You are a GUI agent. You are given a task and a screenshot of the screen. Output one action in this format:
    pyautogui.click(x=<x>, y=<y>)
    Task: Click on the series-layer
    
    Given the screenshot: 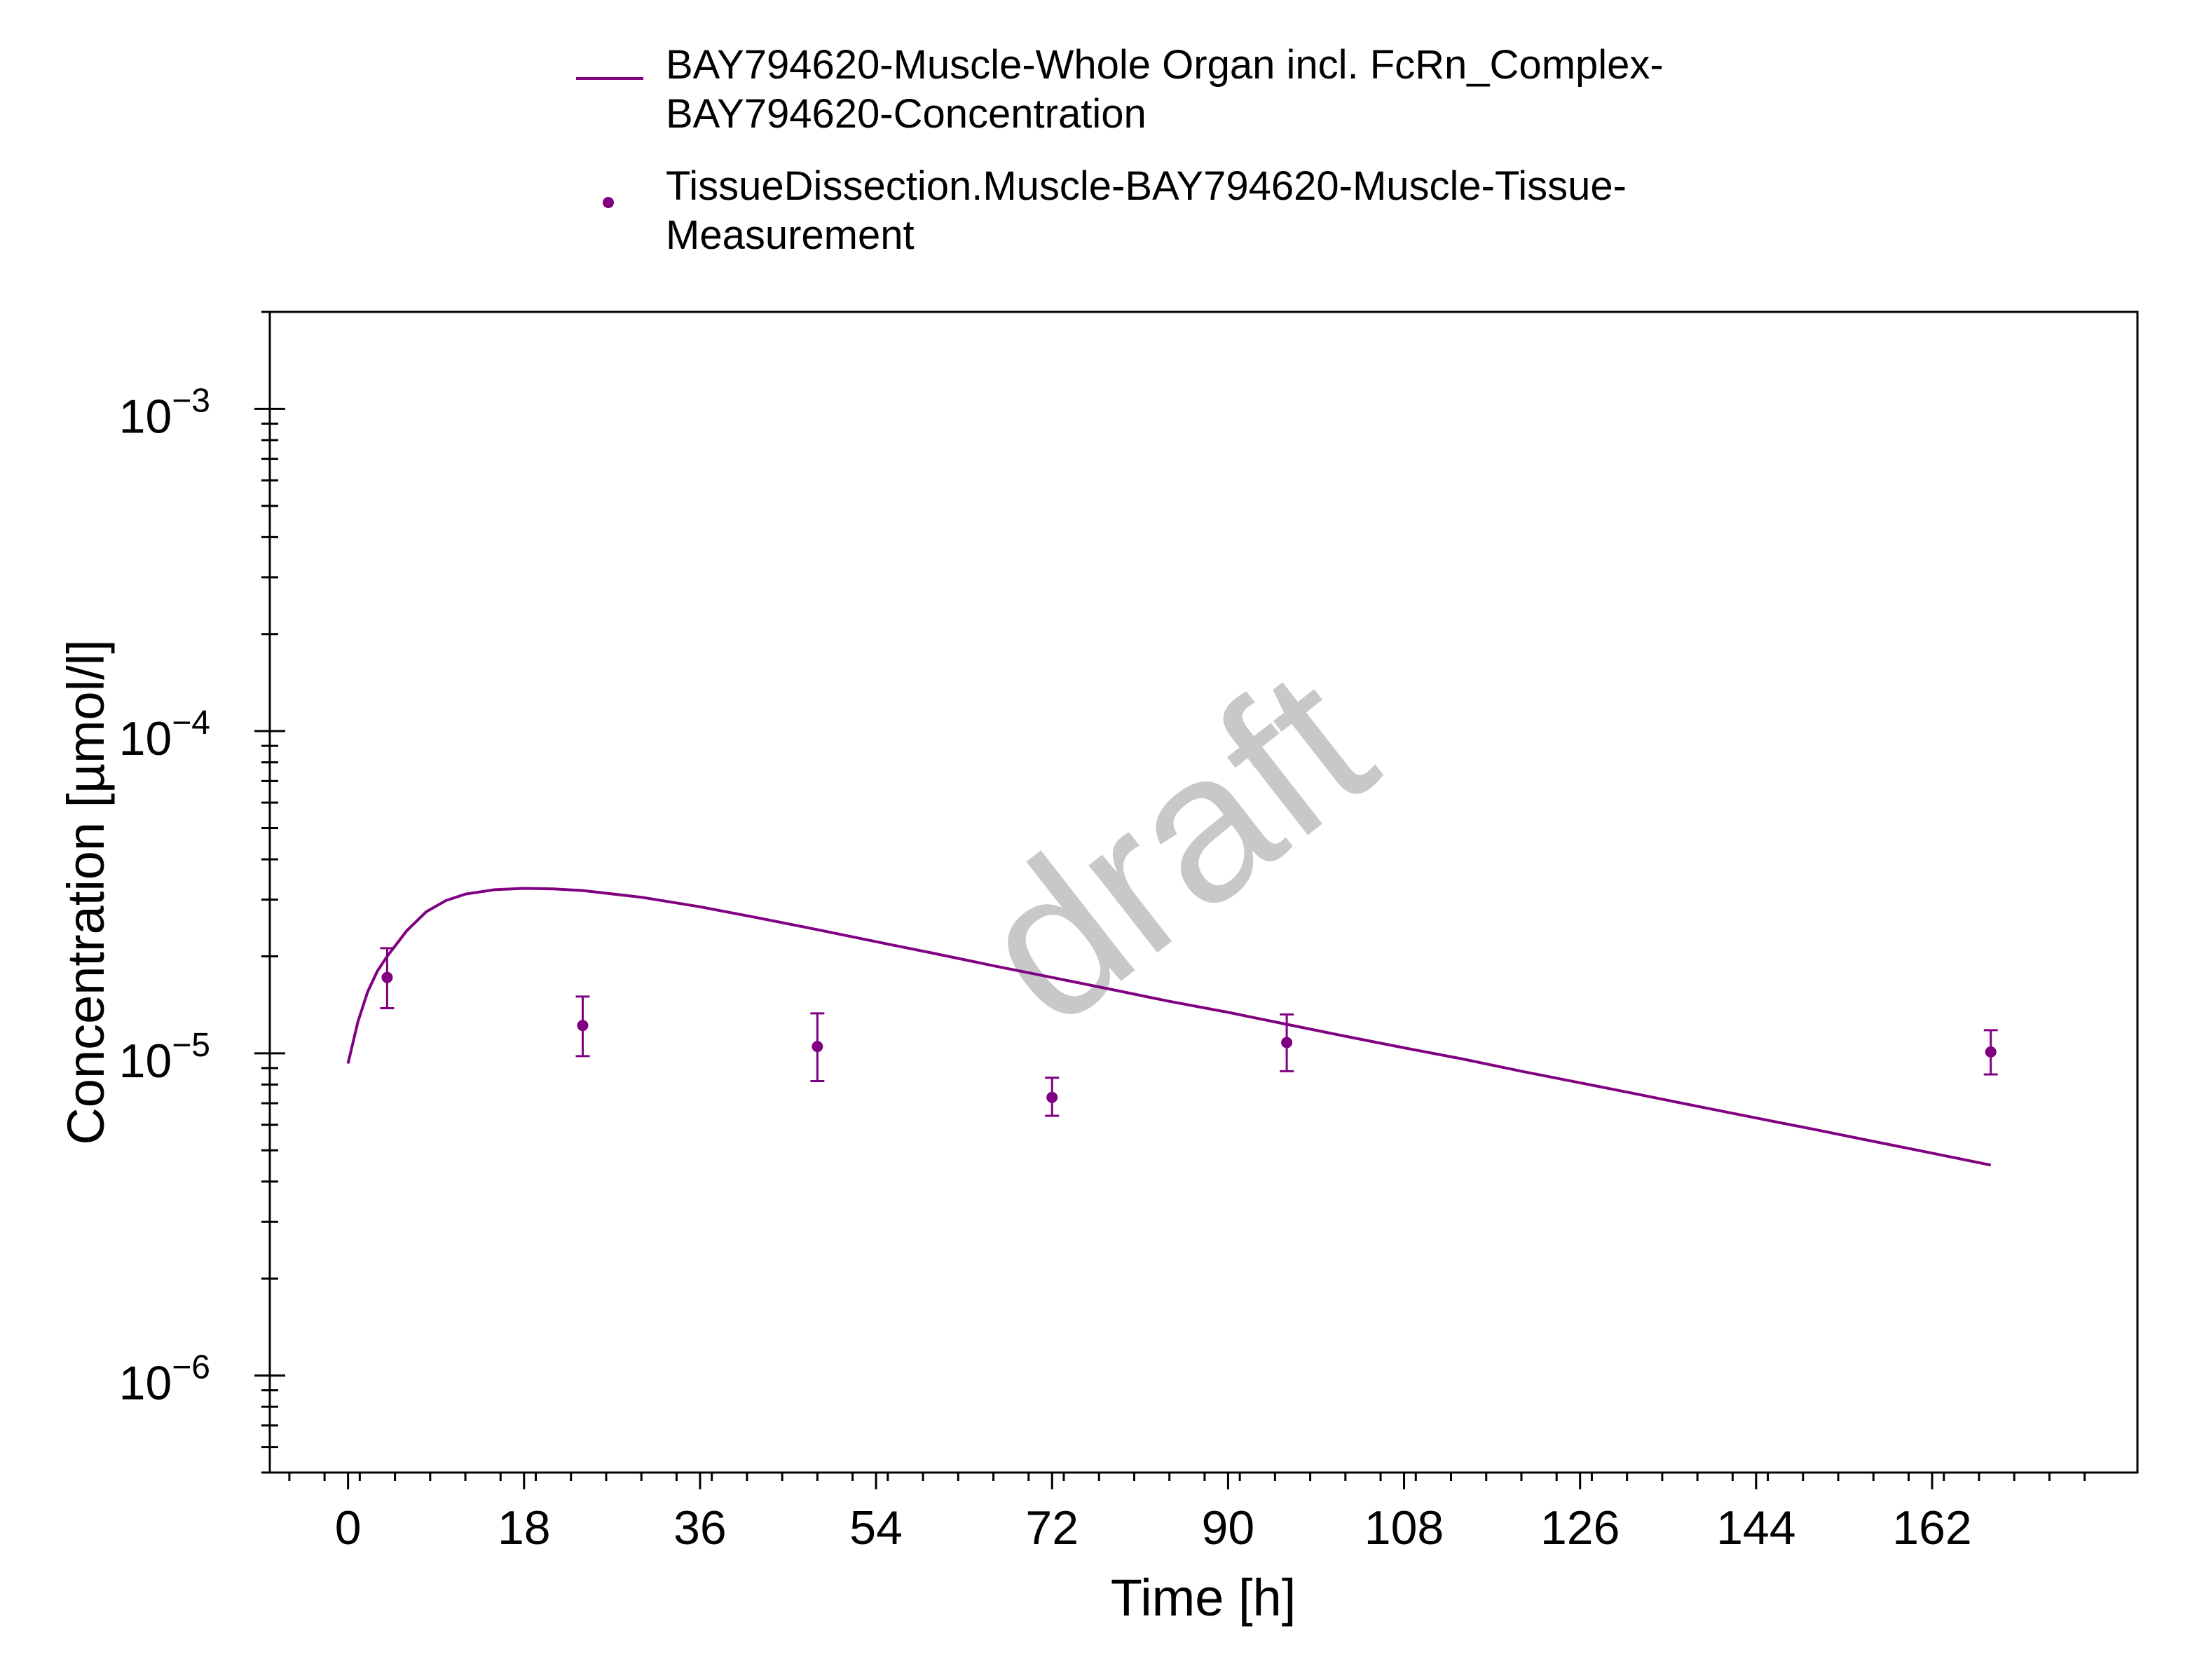 What is the action you would take?
    pyautogui.click(x=1172, y=1027)
    